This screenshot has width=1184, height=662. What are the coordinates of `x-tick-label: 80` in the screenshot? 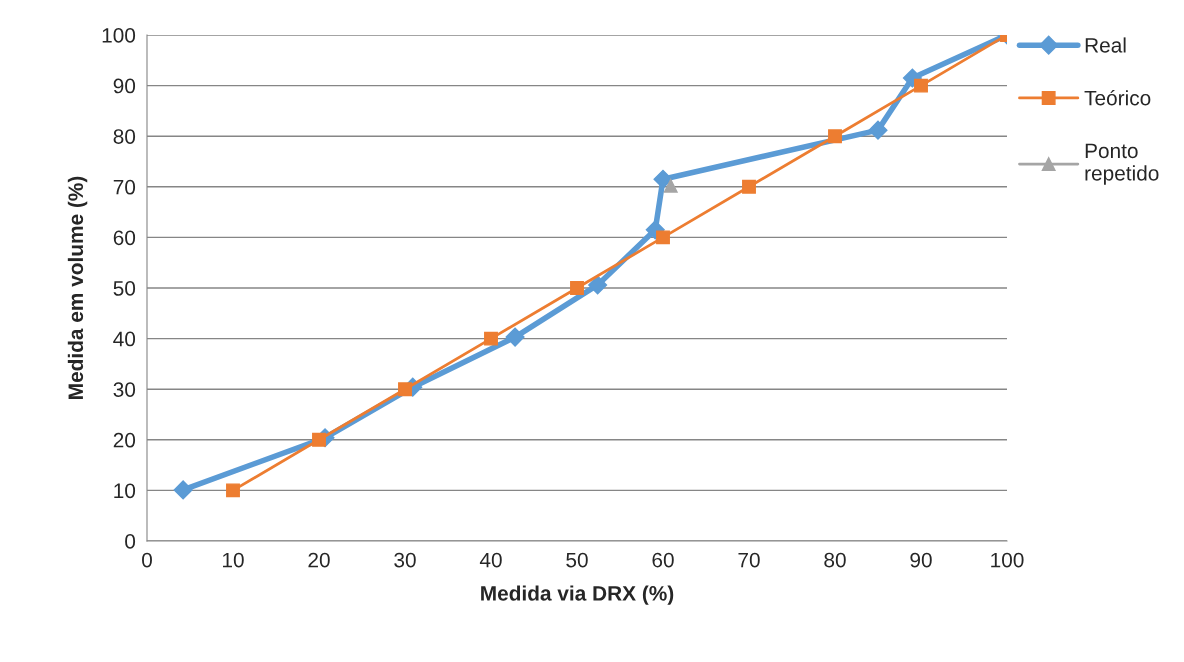 It's located at (835, 560).